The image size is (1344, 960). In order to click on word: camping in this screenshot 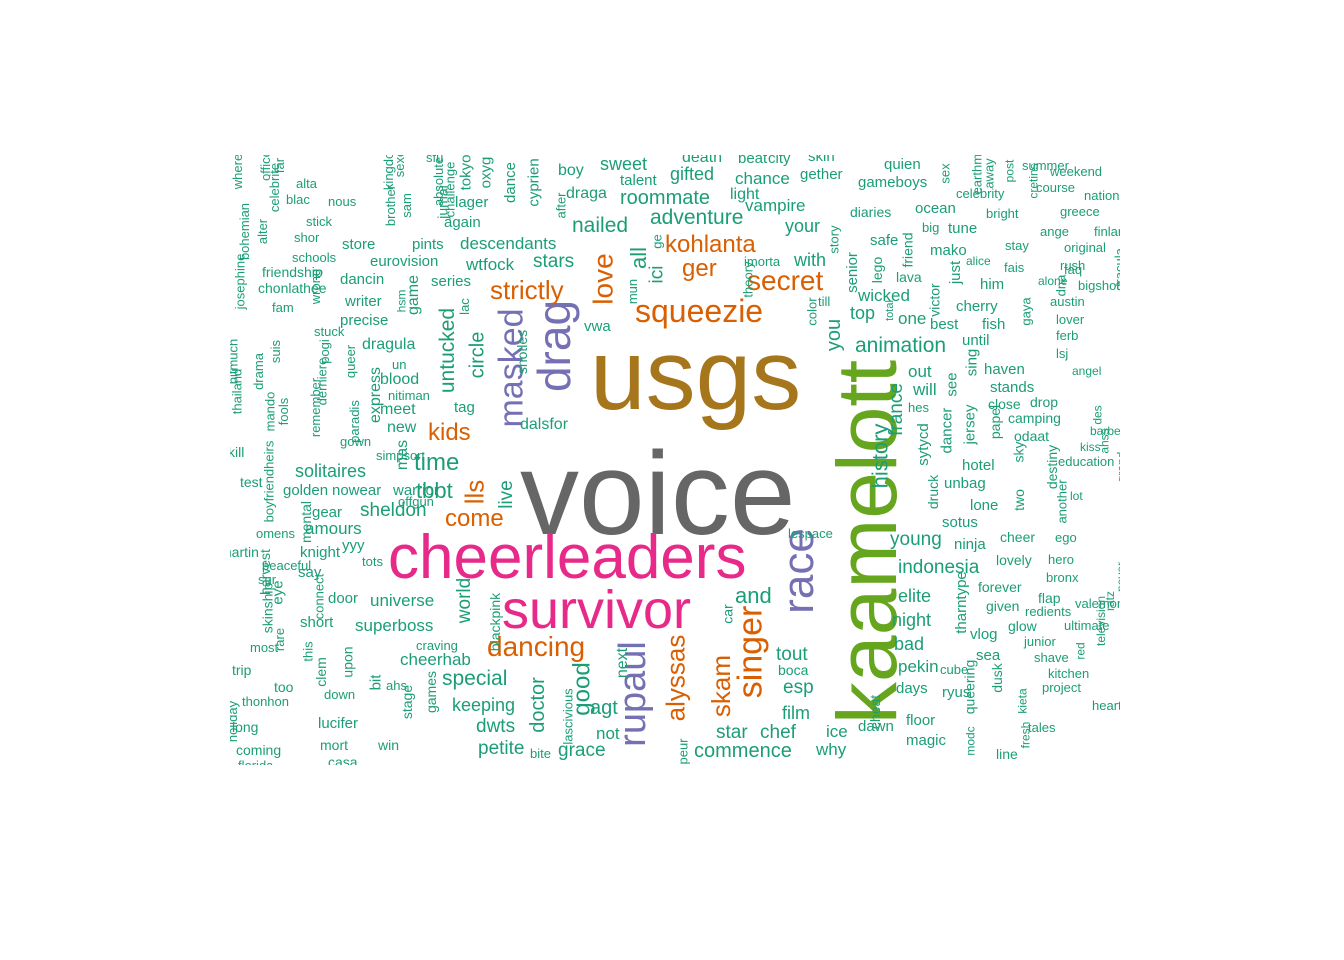, I will do `click(1034, 418)`.